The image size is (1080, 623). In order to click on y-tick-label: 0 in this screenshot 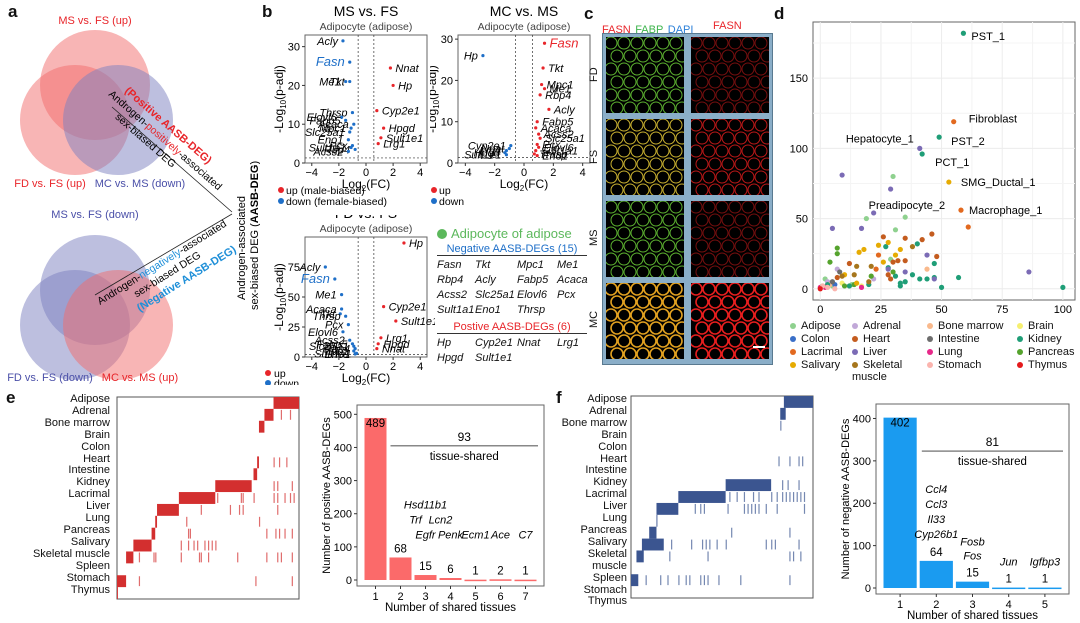, I will do `click(349, 581)`.